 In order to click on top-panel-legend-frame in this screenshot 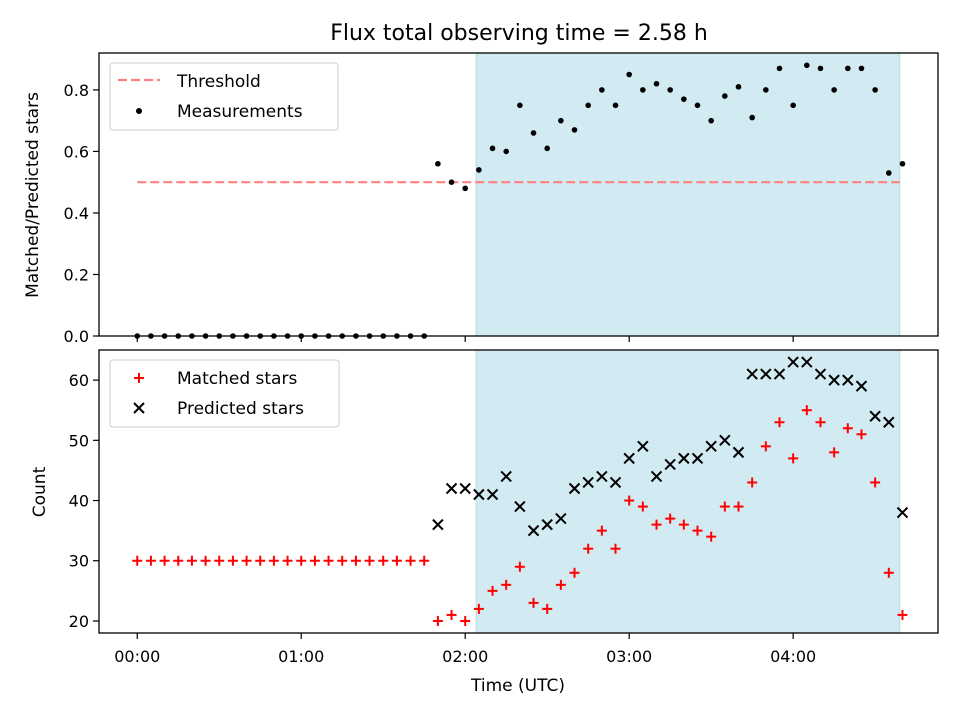, I will do `click(224, 96)`.